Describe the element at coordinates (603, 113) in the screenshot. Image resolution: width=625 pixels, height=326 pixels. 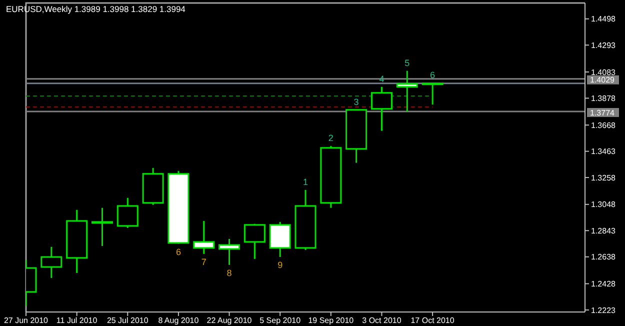
I see `ref-line-label: 1.3774` at that location.